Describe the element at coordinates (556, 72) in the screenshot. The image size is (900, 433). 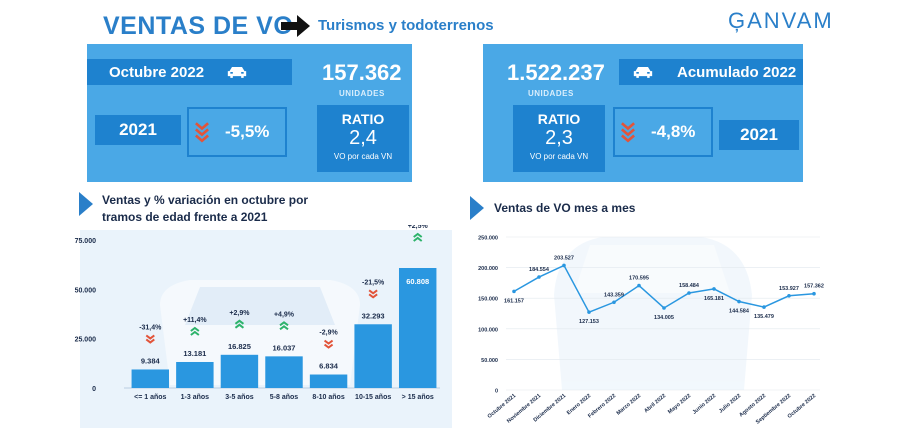
I see `total-units: 1.522.237` at that location.